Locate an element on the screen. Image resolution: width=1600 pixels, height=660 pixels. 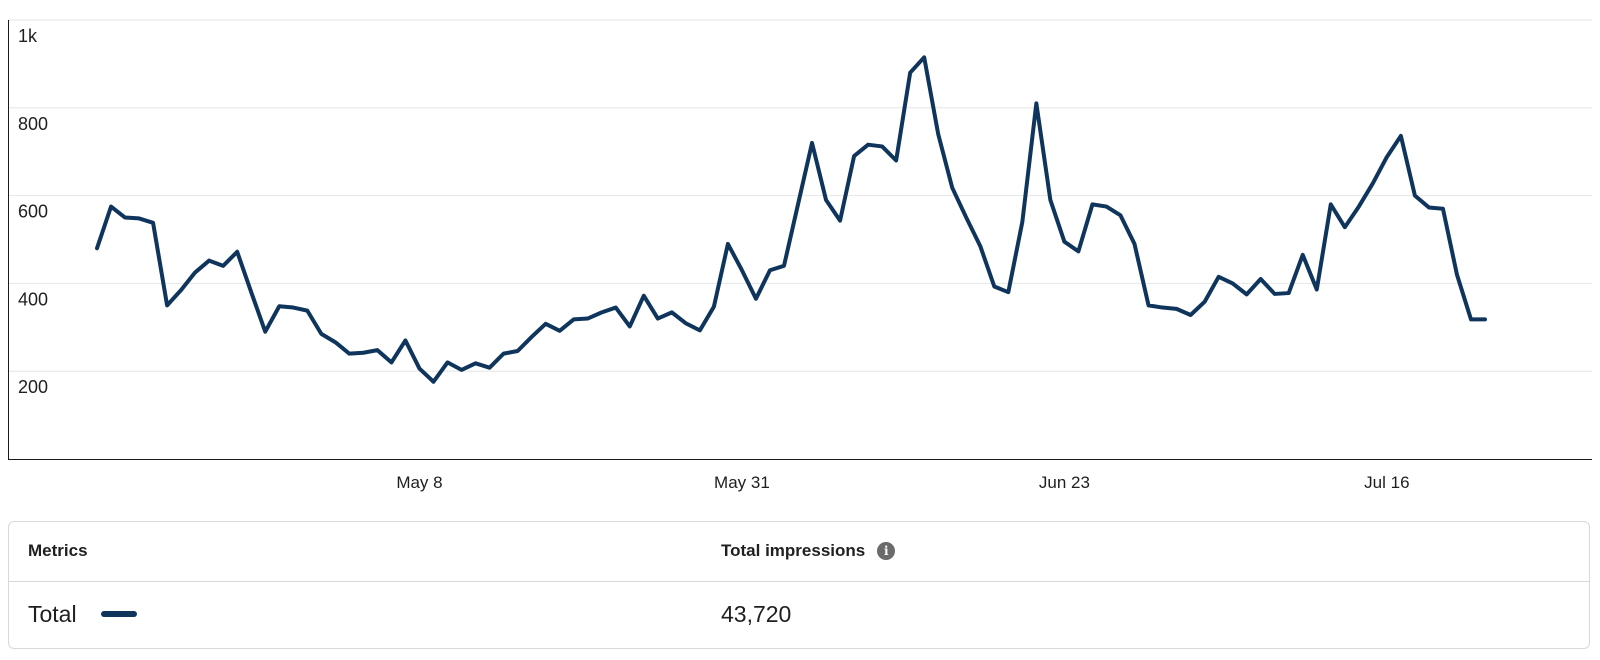
metrics-table-header: Metrics Total impressions i is located at coordinates (799, 552).